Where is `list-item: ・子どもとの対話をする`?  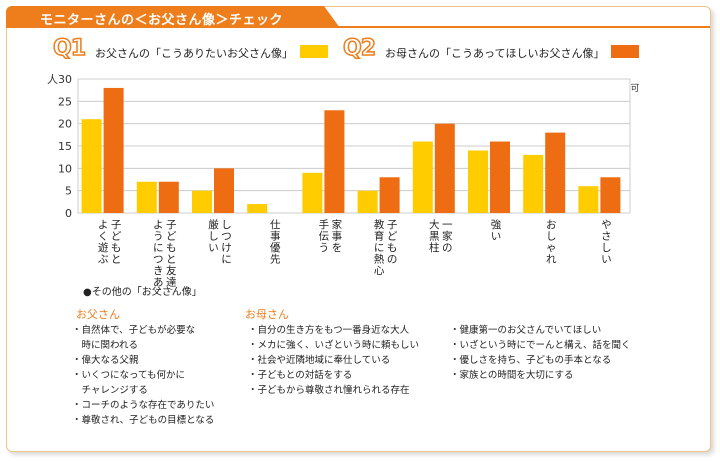
list-item: ・子どもとの対話をする is located at coordinates (300, 375).